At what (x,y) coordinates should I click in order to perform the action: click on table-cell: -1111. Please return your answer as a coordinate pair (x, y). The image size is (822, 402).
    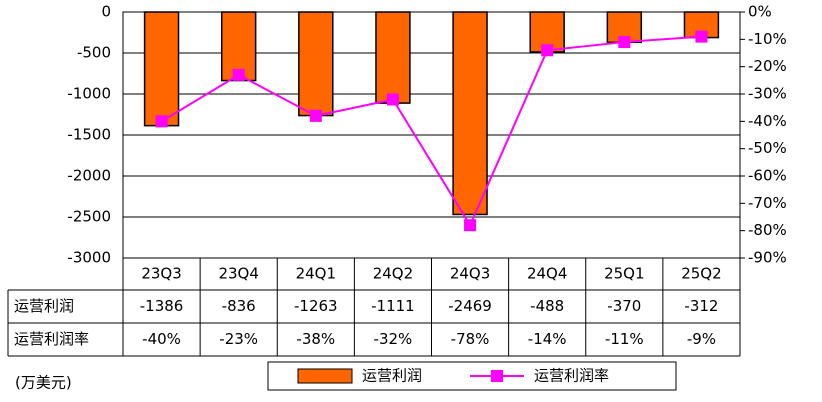
    Looking at the image, I should click on (393, 306).